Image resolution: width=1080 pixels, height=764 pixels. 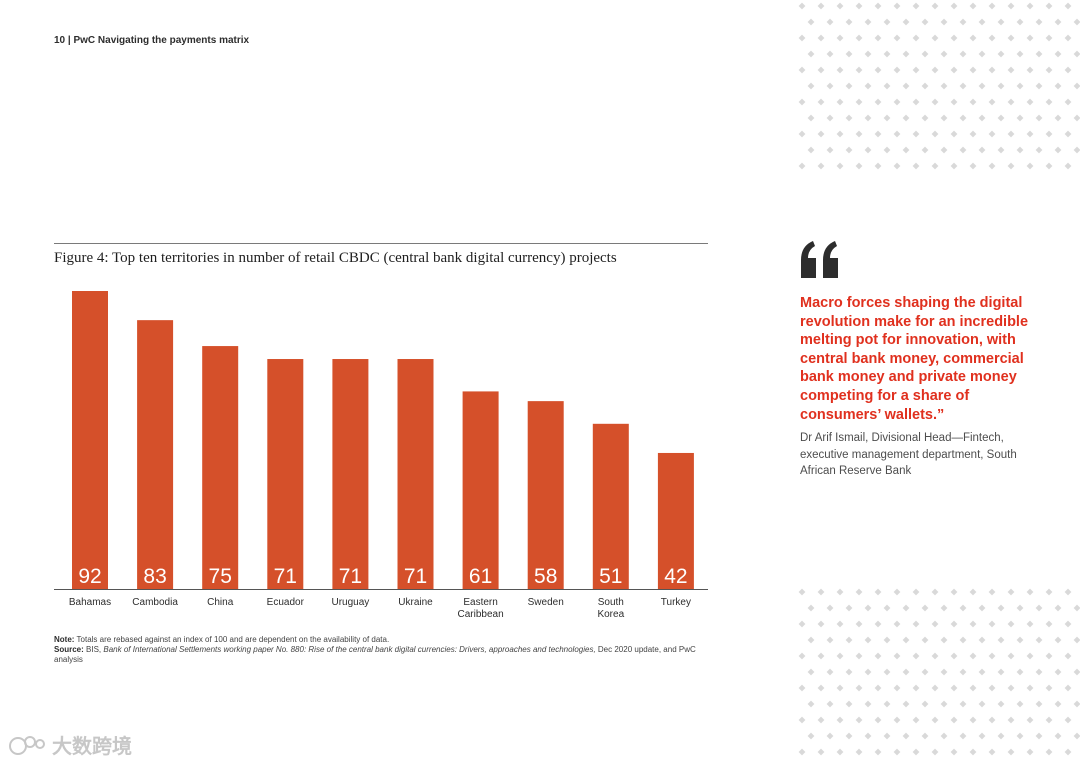 I want to click on category-label: South Korea, so click(x=610, y=608).